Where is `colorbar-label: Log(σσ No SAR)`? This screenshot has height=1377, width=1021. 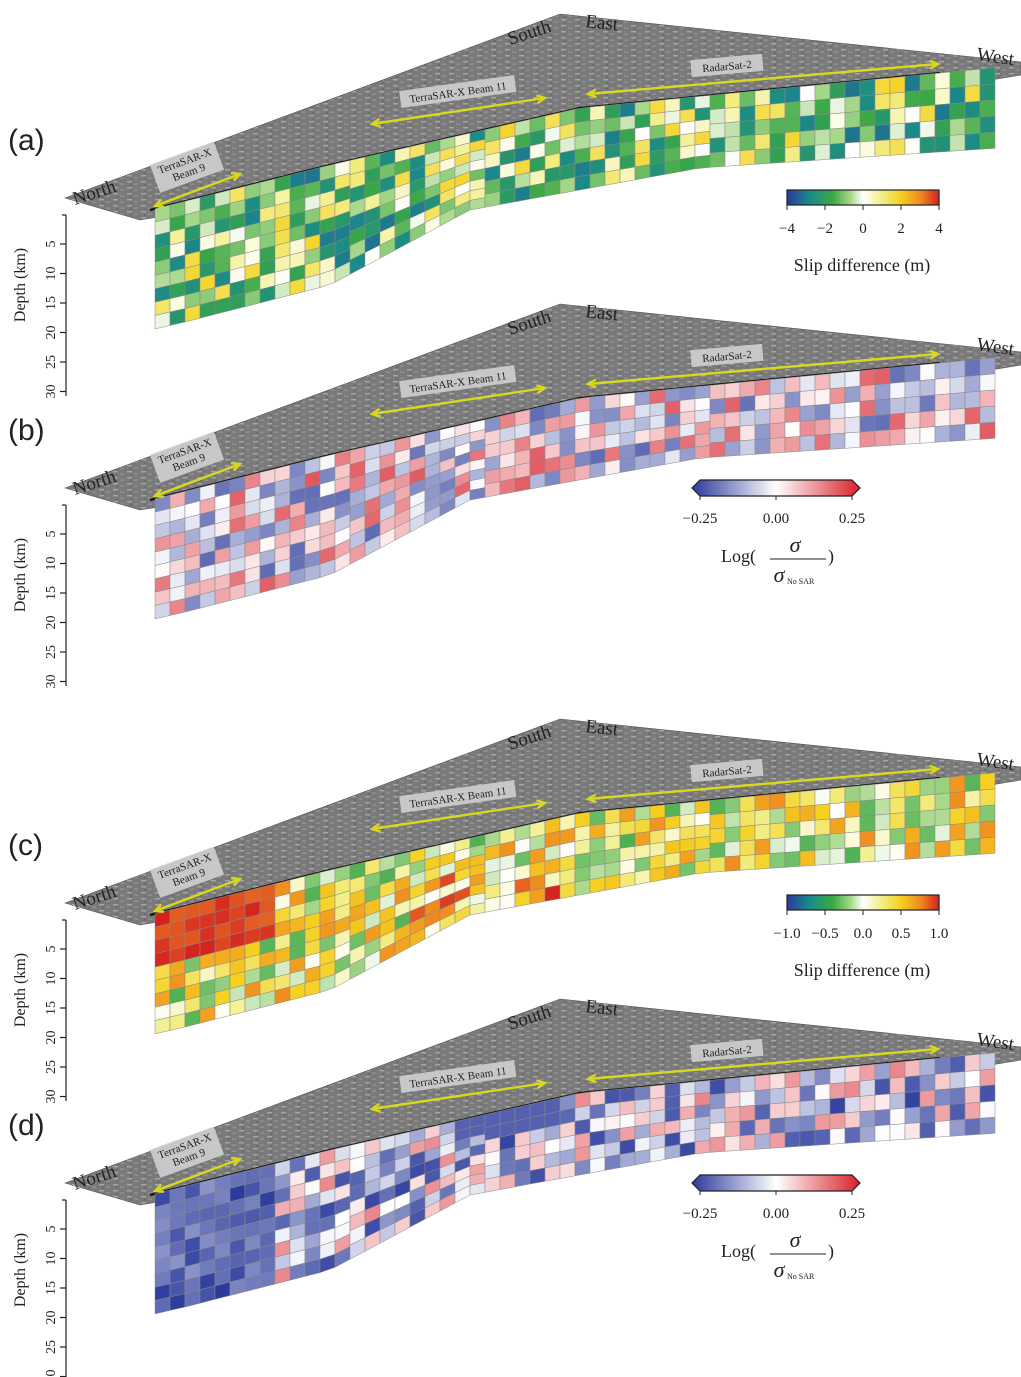 colorbar-label: Log(σσ No SAR) is located at coordinates (777, 1254).